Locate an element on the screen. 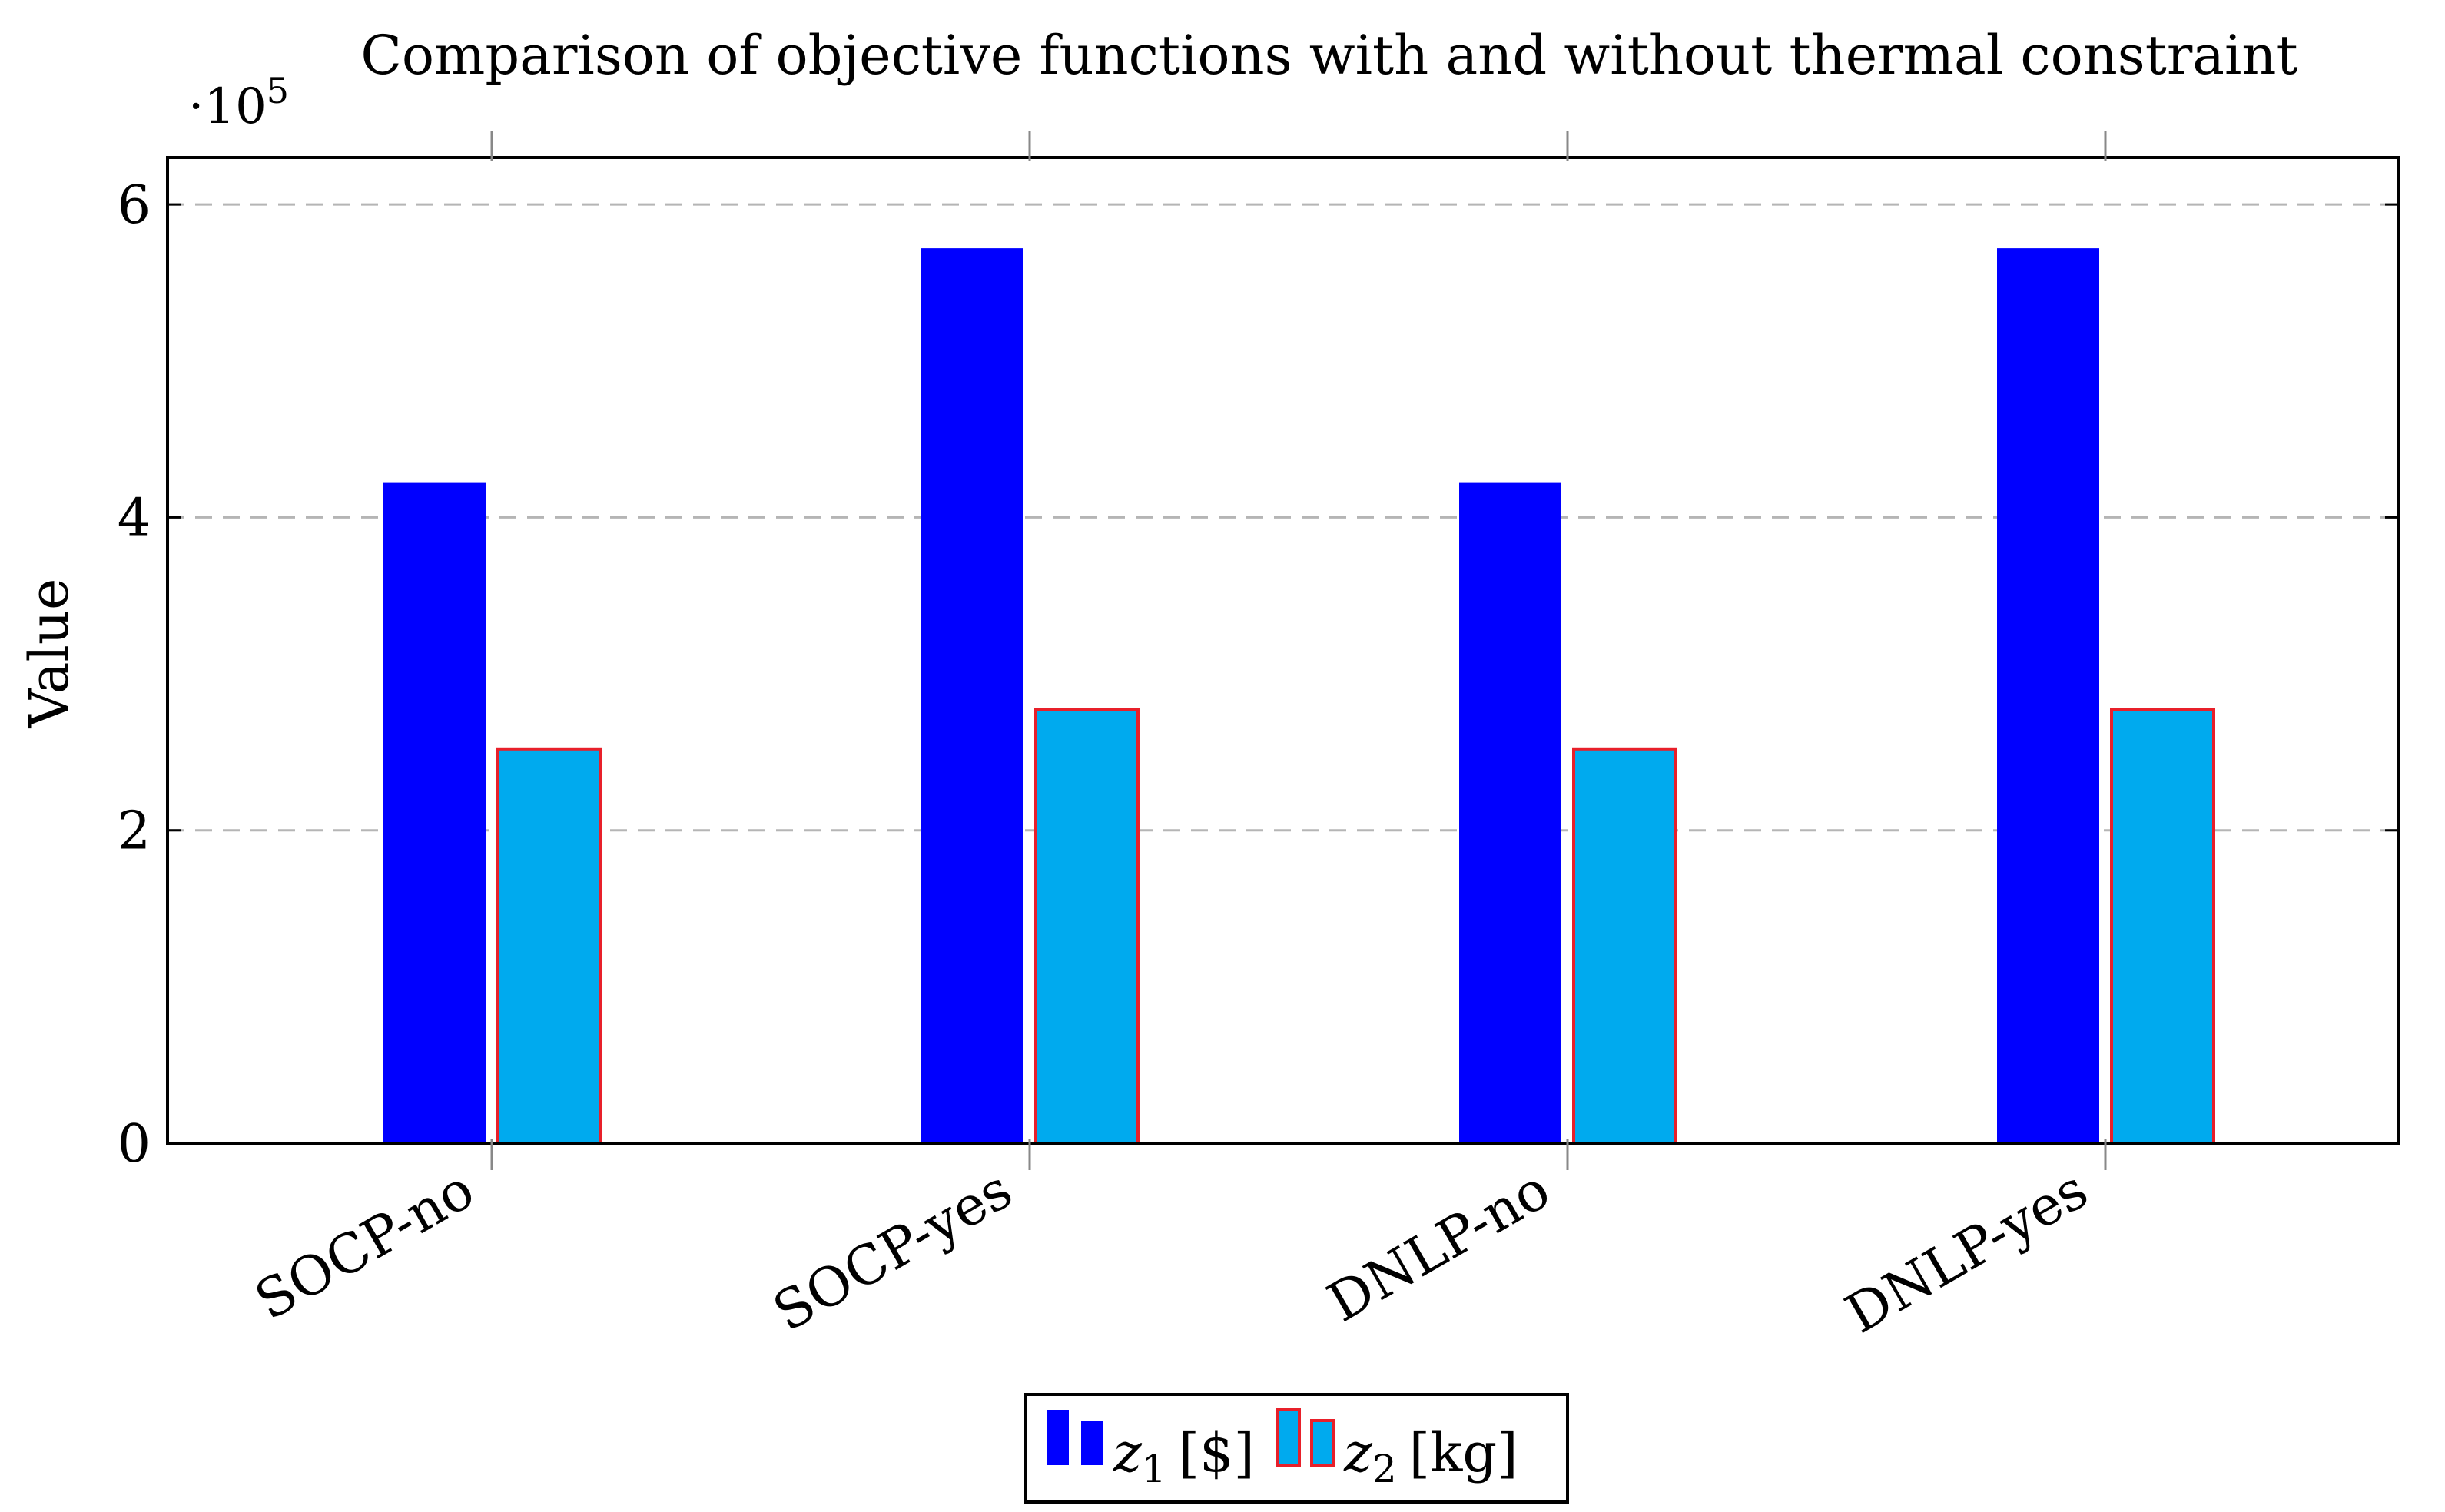 This screenshot has height=1512, width=2445. y-tick-label-3: 6 is located at coordinates (134, 205).